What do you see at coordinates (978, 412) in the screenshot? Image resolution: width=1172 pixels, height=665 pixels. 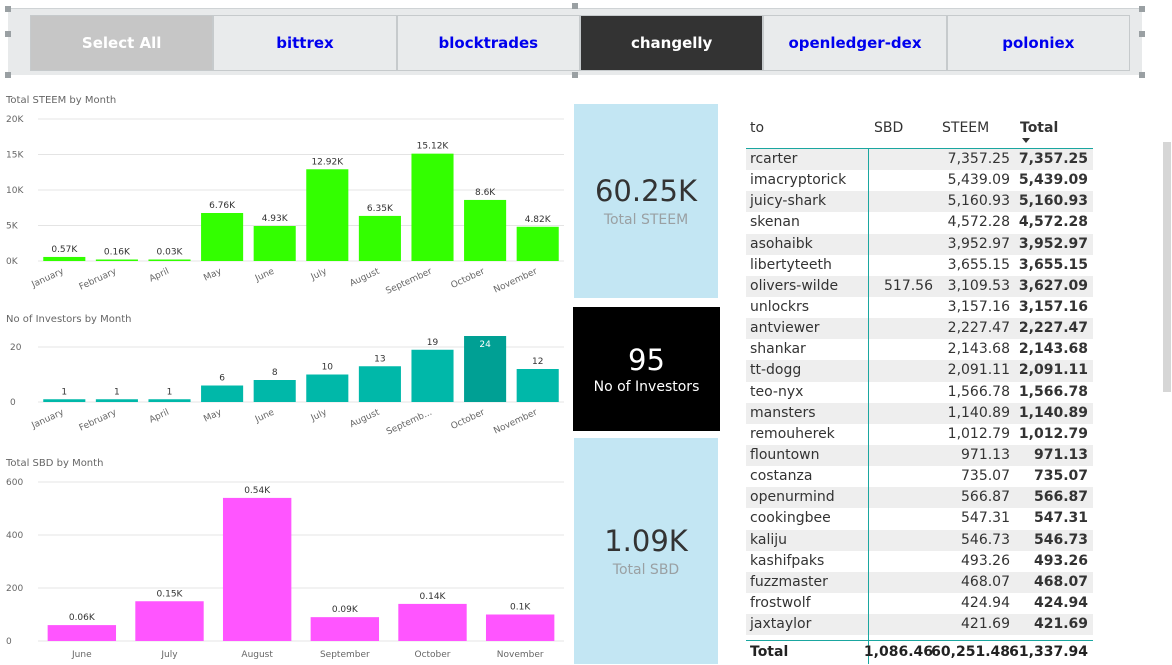 I see `cell-steem: 1,140.89` at bounding box center [978, 412].